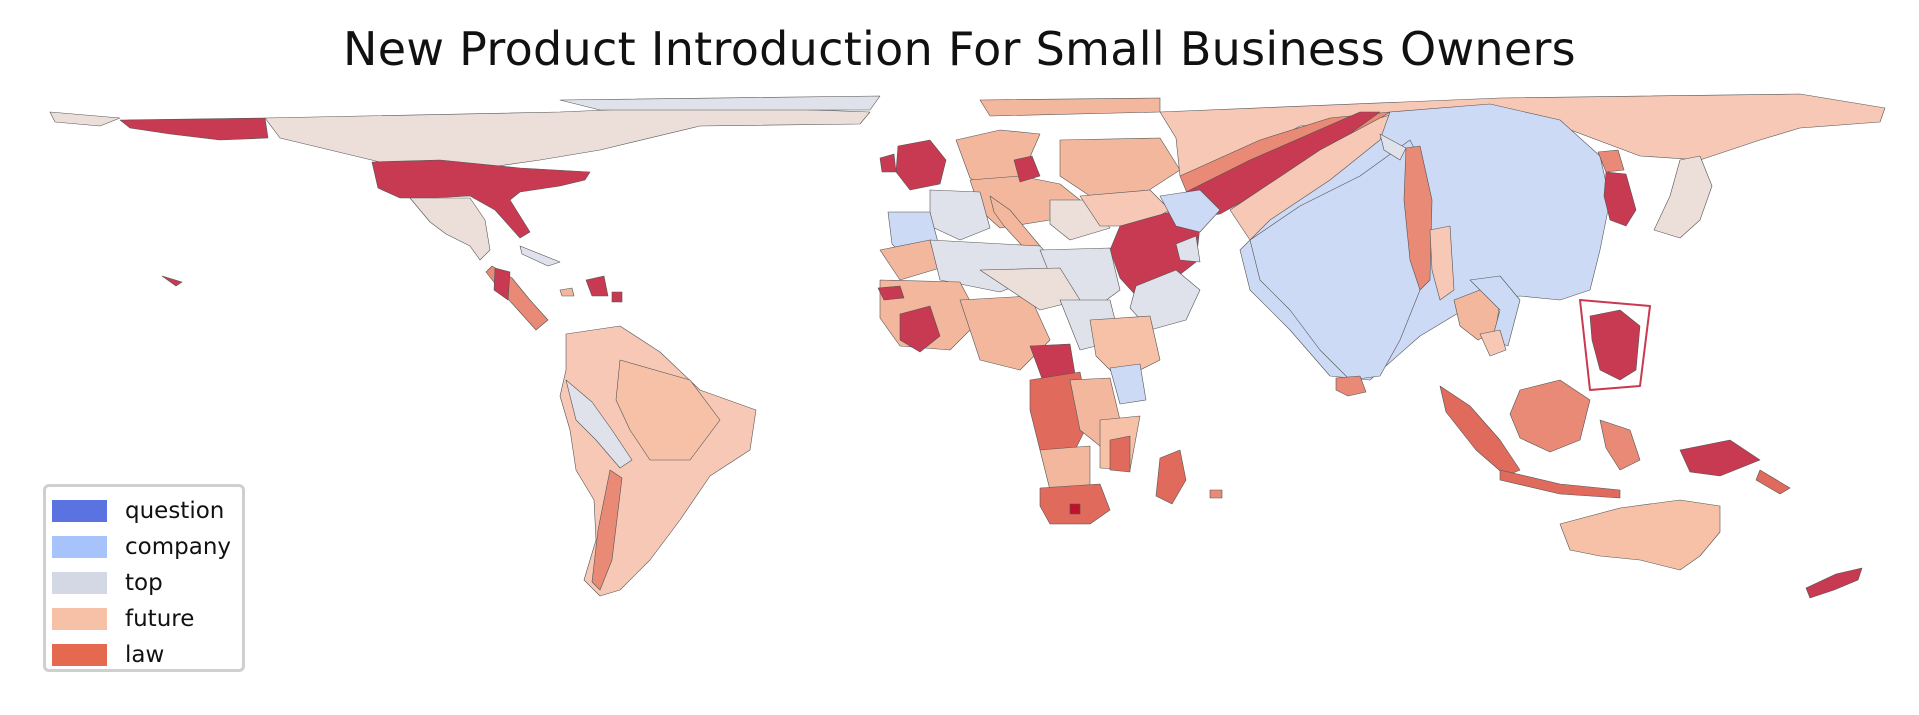 This screenshot has width=1919, height=715. What do you see at coordinates (1640, 535) in the screenshot?
I see `region-australia` at bounding box center [1640, 535].